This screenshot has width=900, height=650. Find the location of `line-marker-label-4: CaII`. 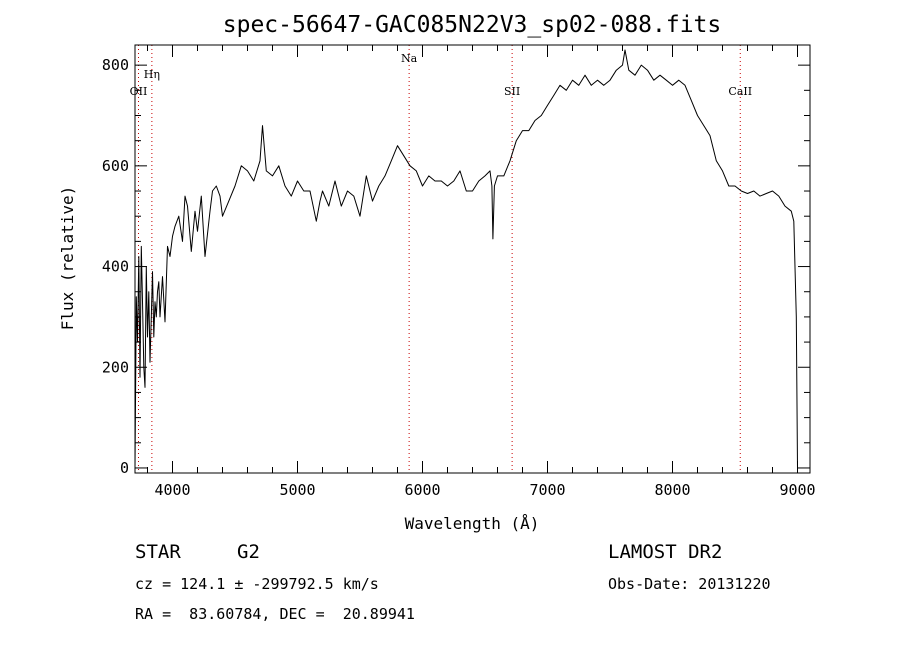

line-marker-label-4: CaII is located at coordinates (740, 91).